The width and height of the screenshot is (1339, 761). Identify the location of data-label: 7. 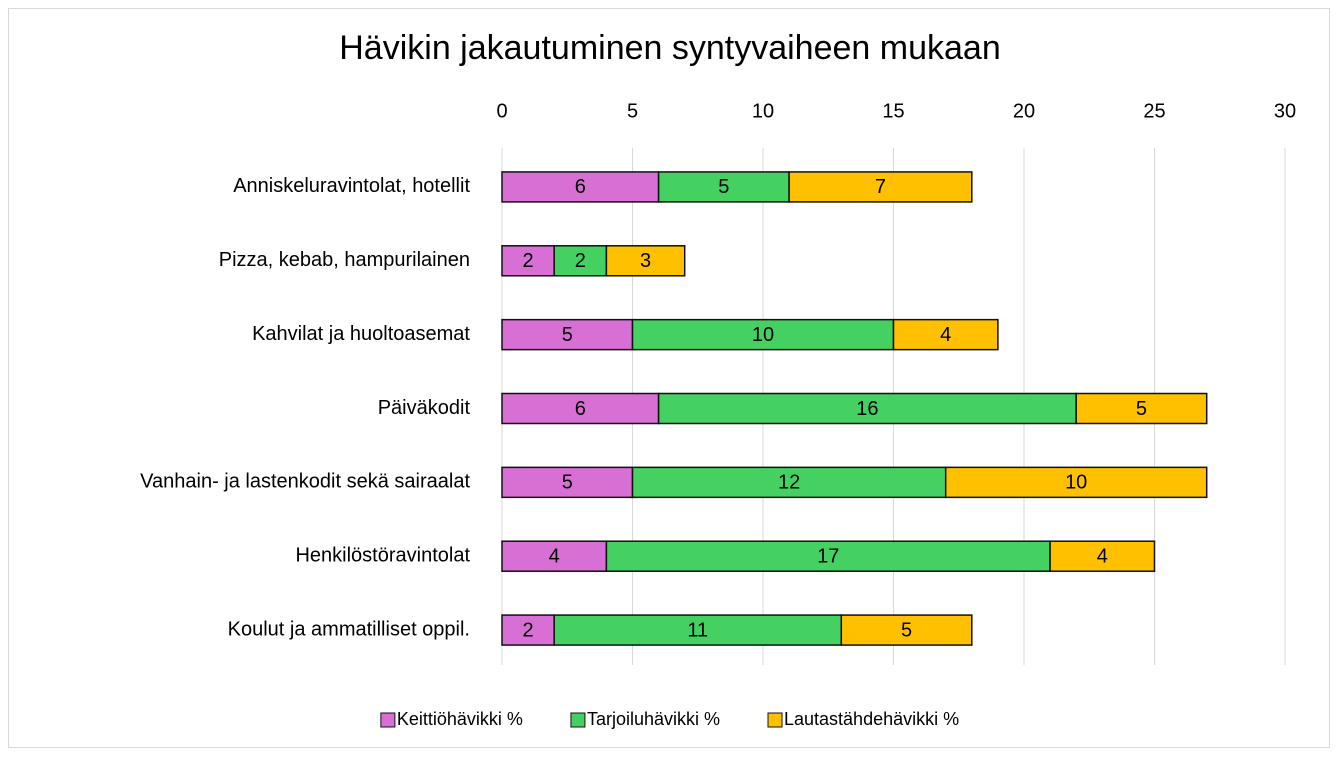
(880, 187).